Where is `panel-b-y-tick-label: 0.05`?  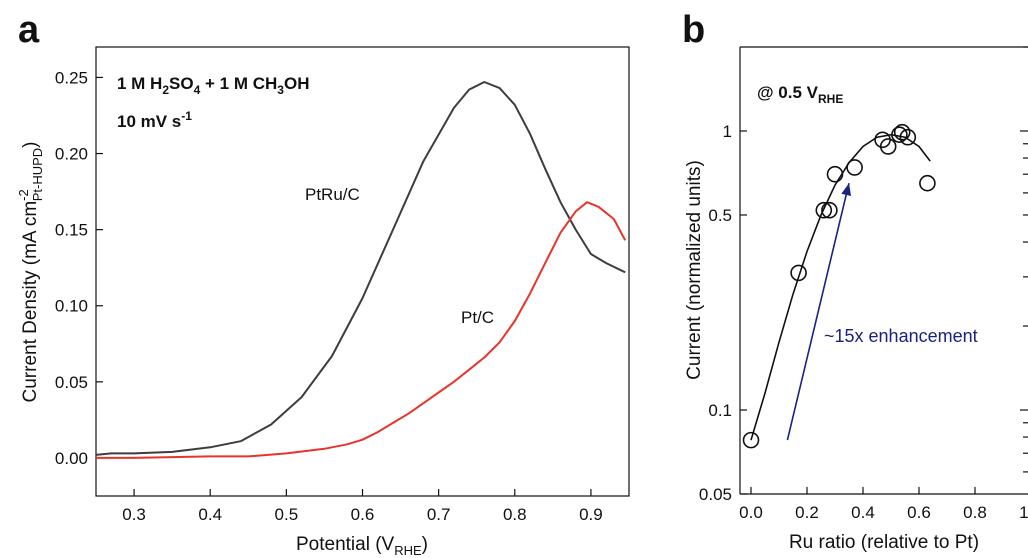 panel-b-y-tick-label: 0.05 is located at coordinates (715, 494).